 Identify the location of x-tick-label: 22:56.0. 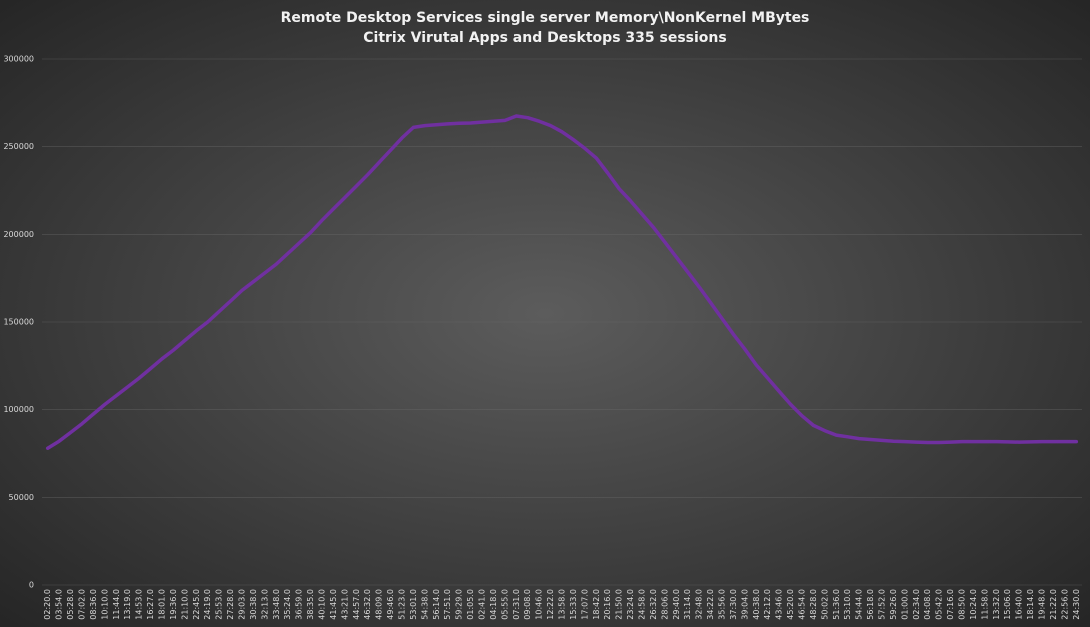
(1064, 604).